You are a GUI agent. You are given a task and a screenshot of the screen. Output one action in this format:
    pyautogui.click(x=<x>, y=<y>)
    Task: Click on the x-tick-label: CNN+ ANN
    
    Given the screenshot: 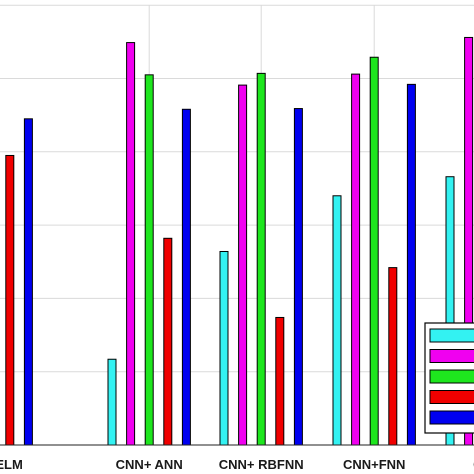 What is the action you would take?
    pyautogui.click(x=149, y=464)
    